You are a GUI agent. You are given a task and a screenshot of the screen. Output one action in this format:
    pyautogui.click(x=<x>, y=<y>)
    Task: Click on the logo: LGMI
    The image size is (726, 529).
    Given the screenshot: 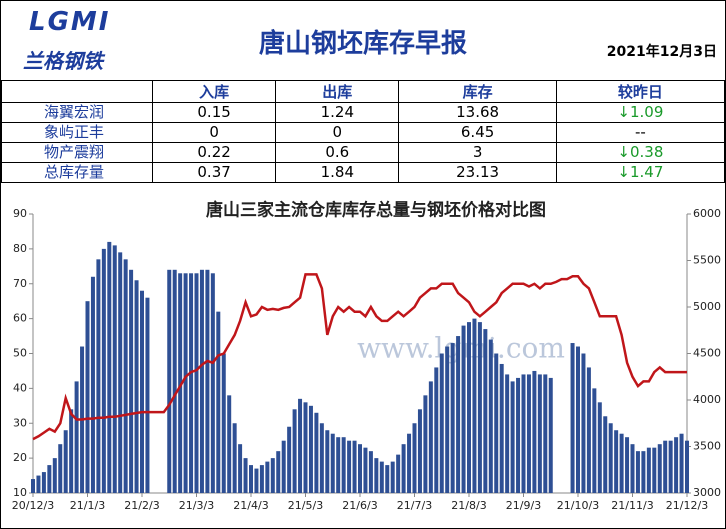 What is the action you would take?
    pyautogui.click(x=70, y=22)
    